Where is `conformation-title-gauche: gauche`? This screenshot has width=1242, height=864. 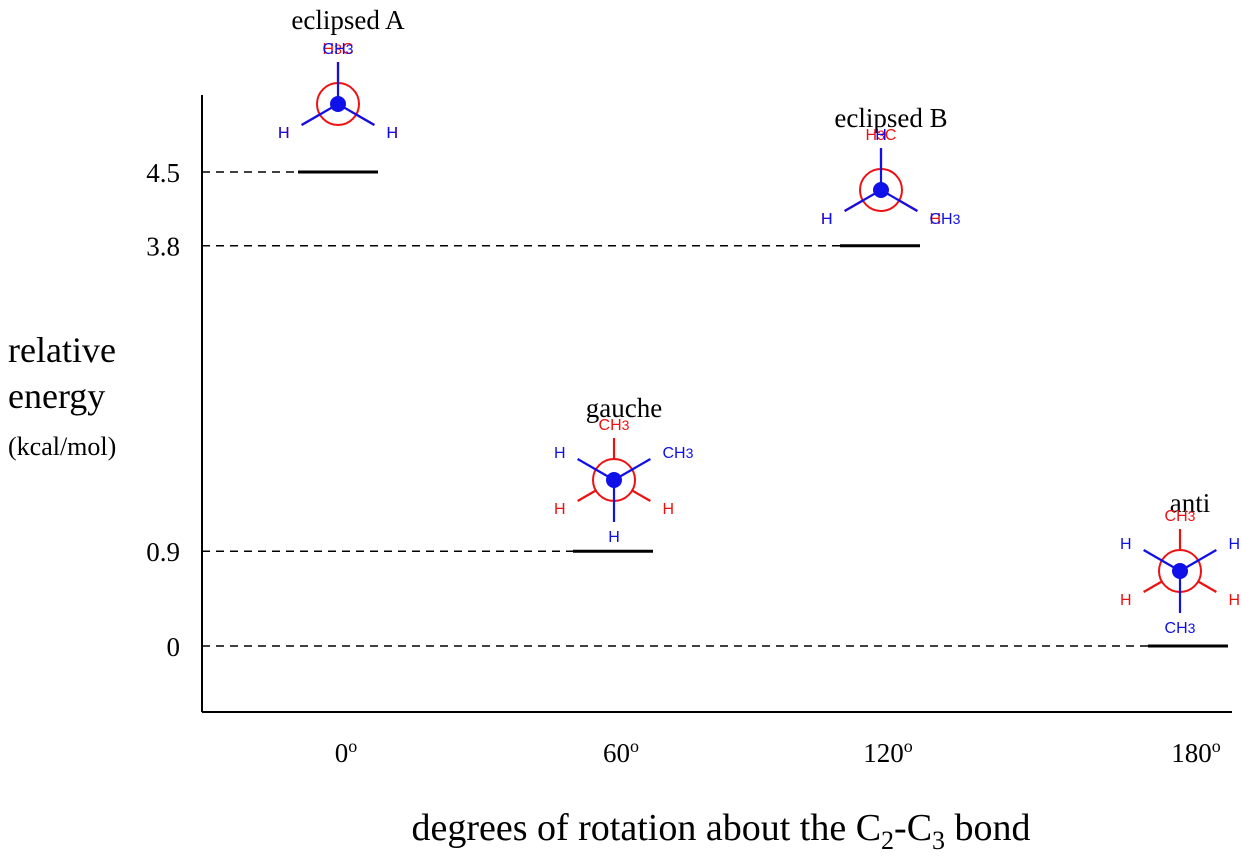 conformation-title-gauche: gauche is located at coordinates (624, 408).